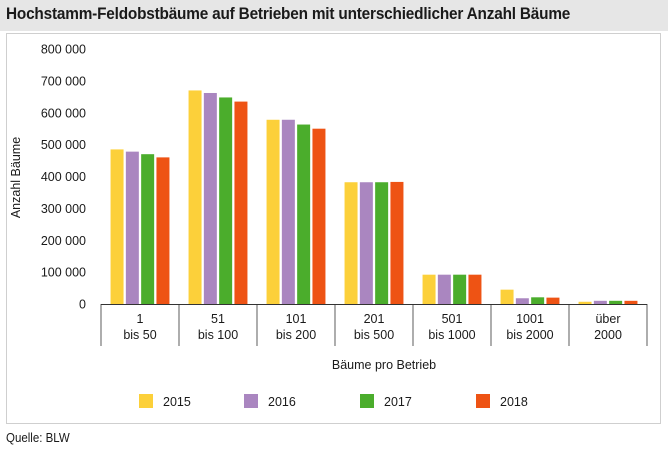  Describe the element at coordinates (374, 335) in the screenshot. I see `x-tick-label: bis 500` at that location.